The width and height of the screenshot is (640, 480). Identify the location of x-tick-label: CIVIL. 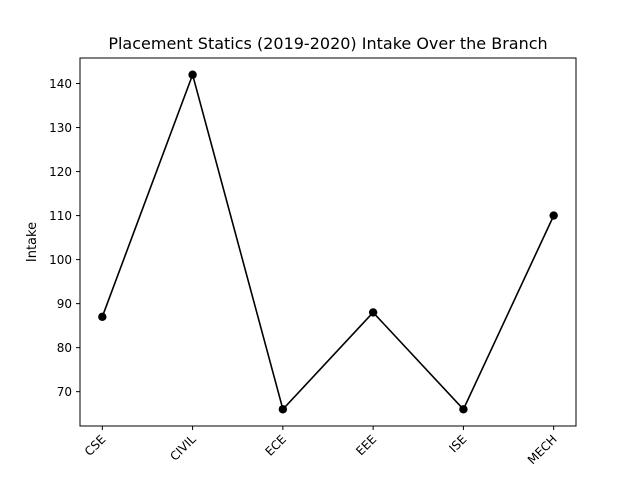
(183, 448).